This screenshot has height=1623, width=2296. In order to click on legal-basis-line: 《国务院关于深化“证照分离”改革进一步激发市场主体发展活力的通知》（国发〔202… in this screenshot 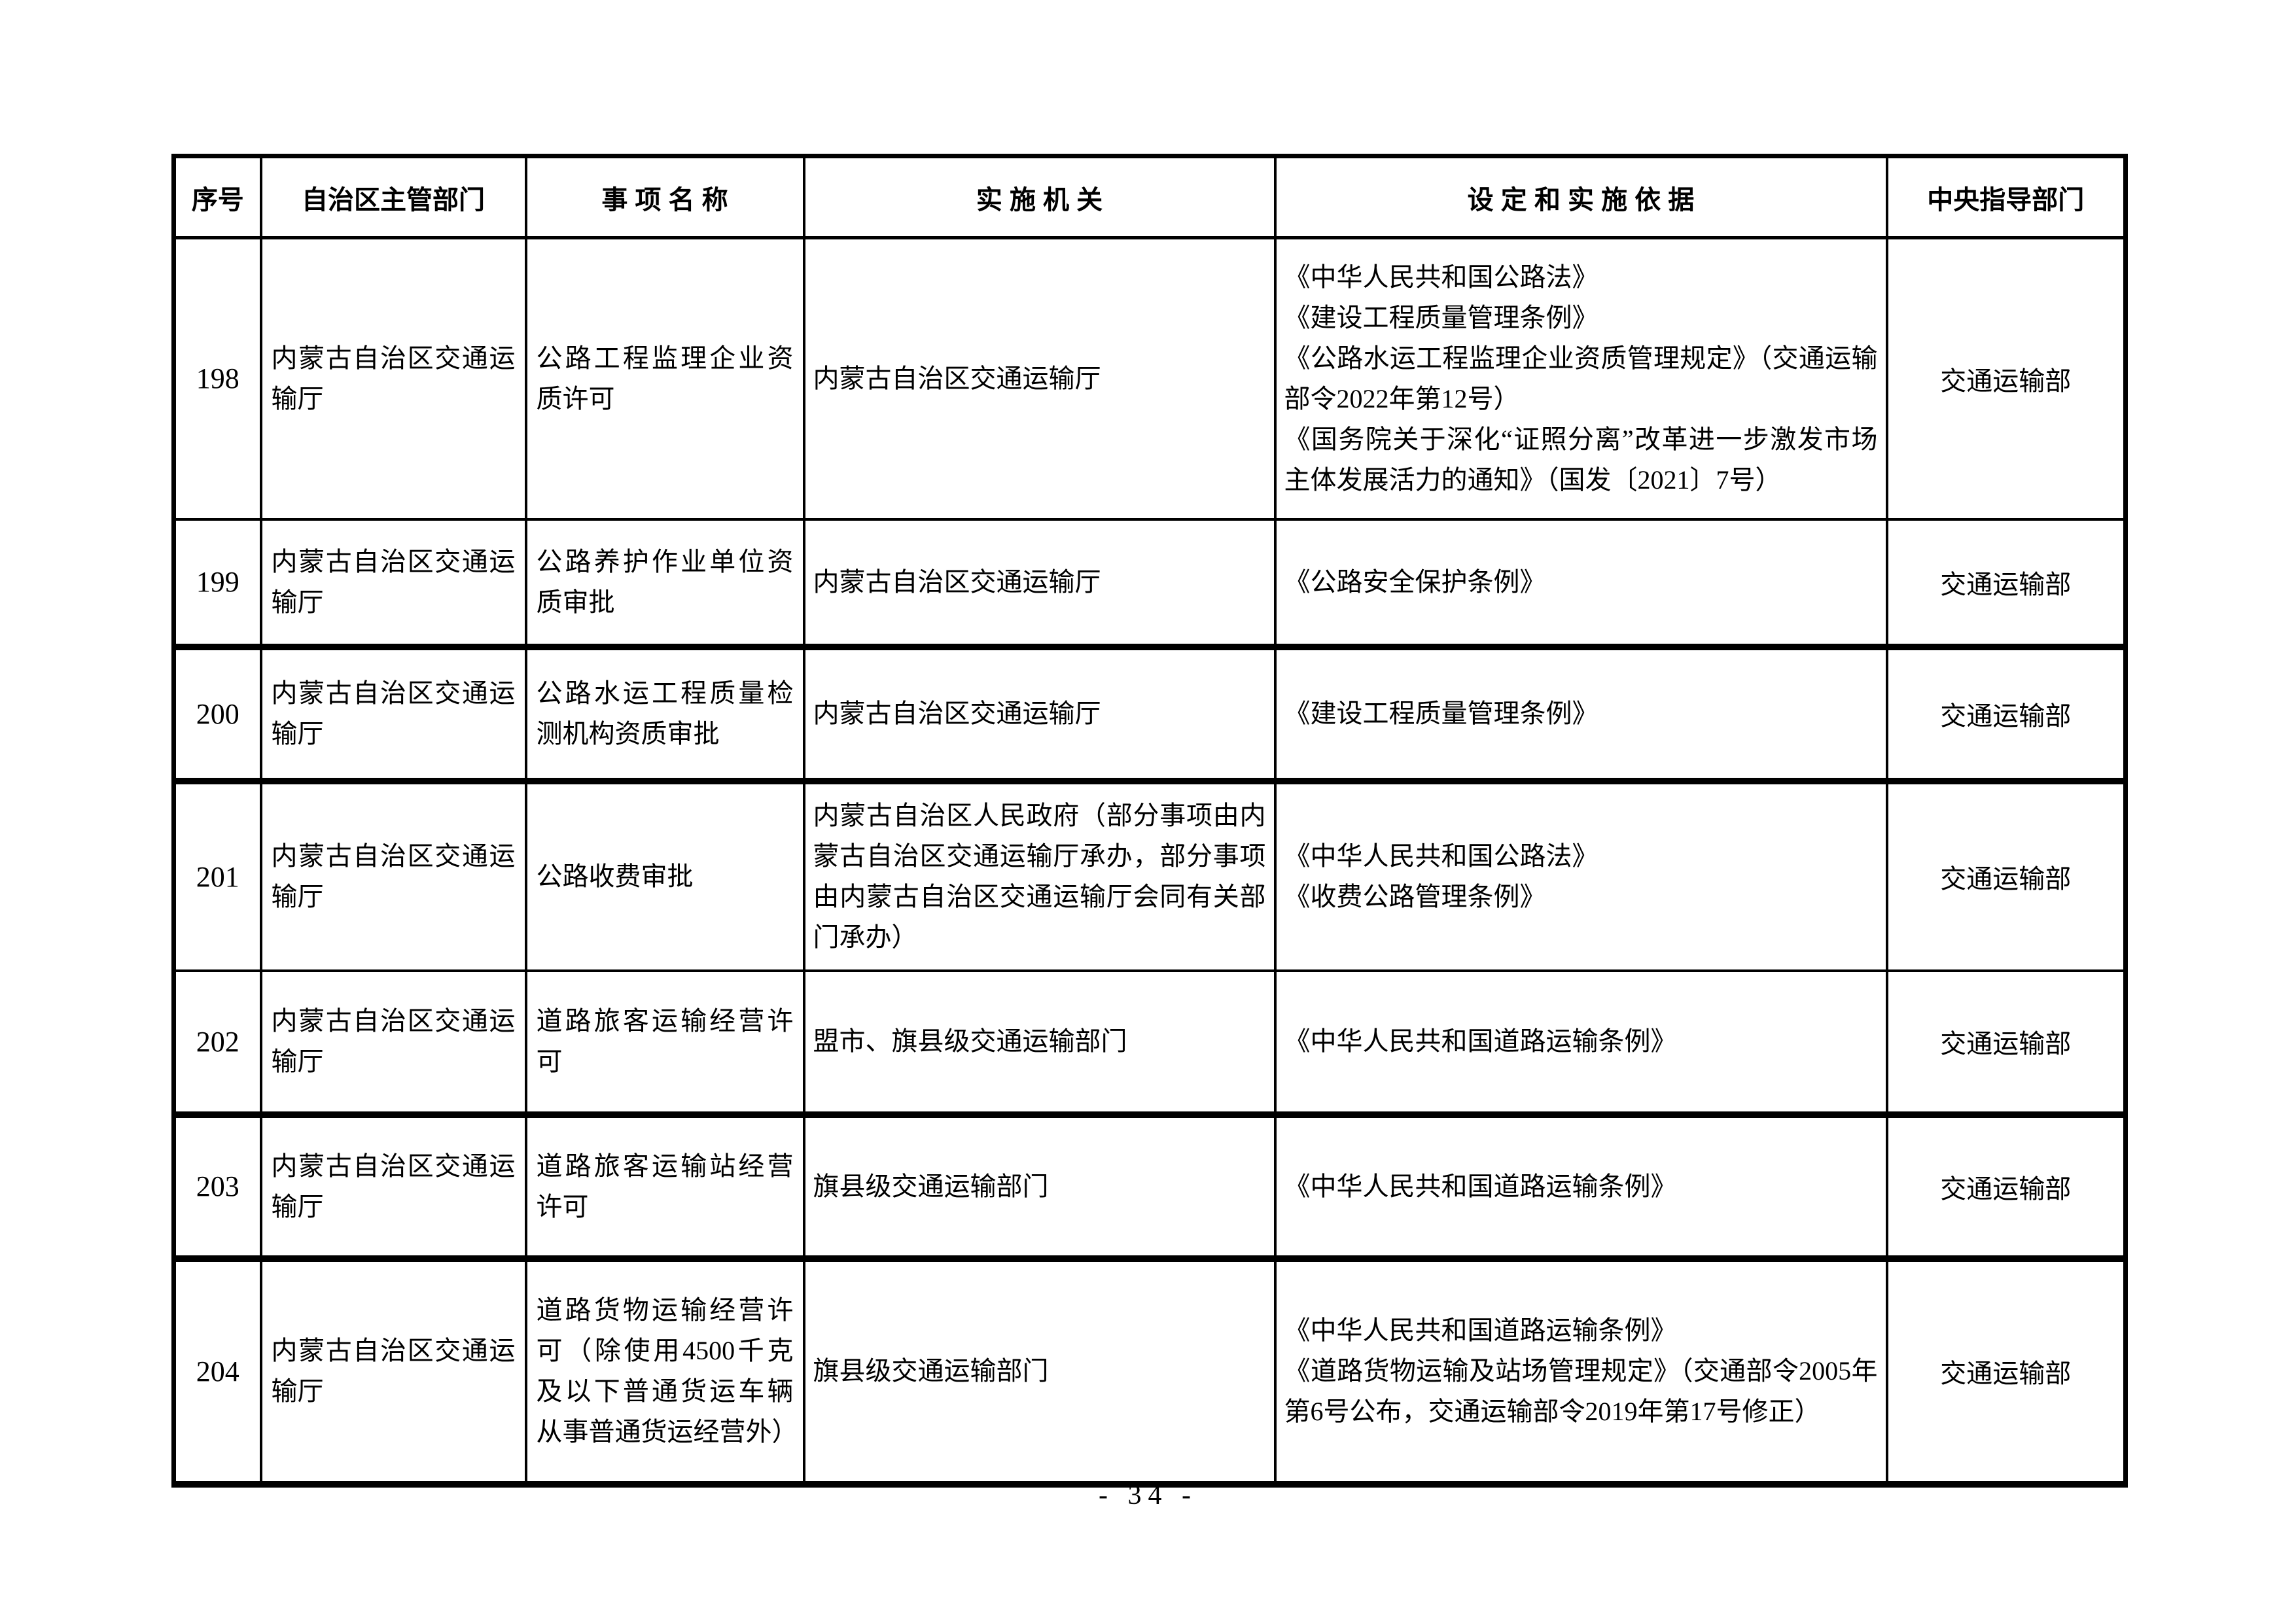, I will do `click(1581, 460)`.